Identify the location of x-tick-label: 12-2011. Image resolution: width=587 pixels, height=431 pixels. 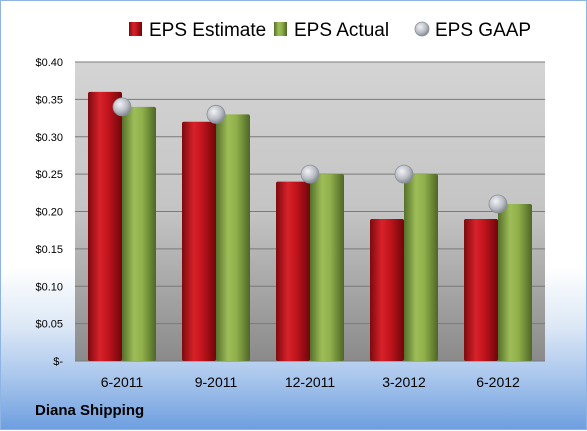
(310, 382).